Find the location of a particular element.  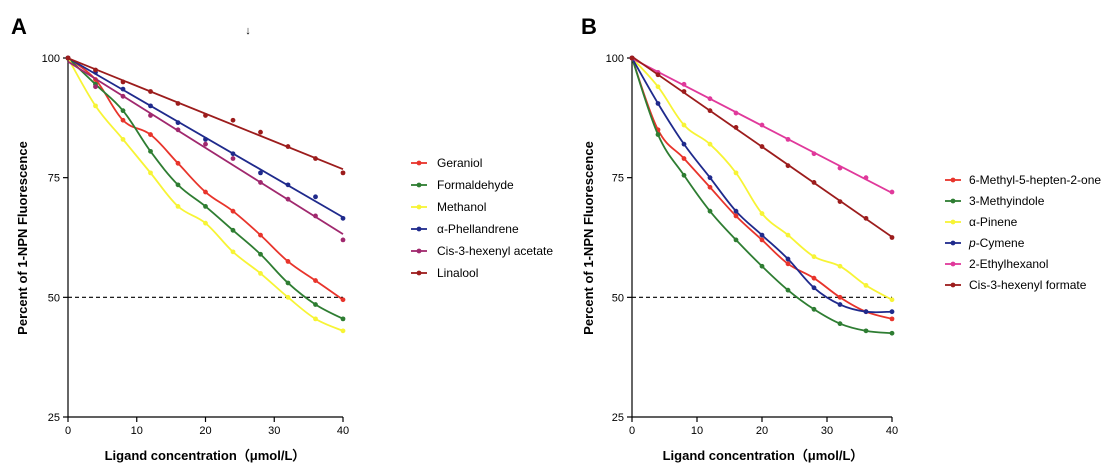

y-tick-label: 75 is located at coordinates (618, 179).